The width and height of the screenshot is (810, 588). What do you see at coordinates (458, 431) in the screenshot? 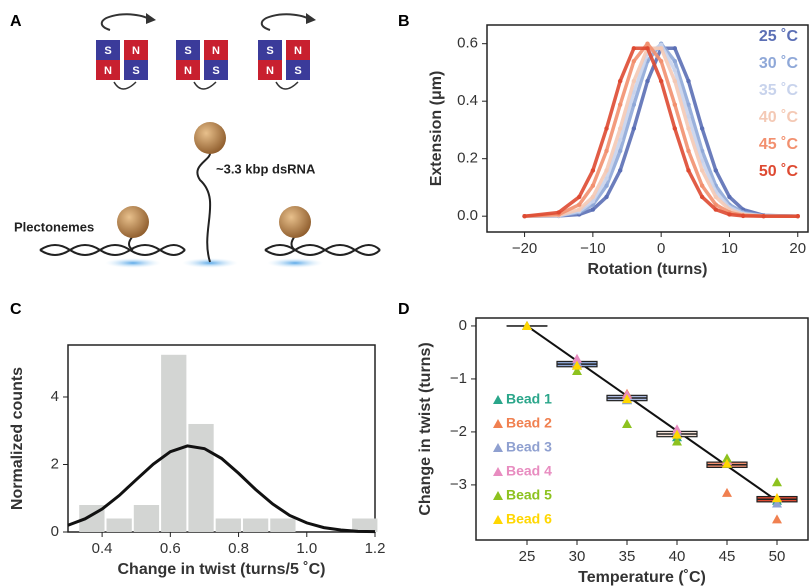
I see `y-tick-label: −2` at bounding box center [458, 431].